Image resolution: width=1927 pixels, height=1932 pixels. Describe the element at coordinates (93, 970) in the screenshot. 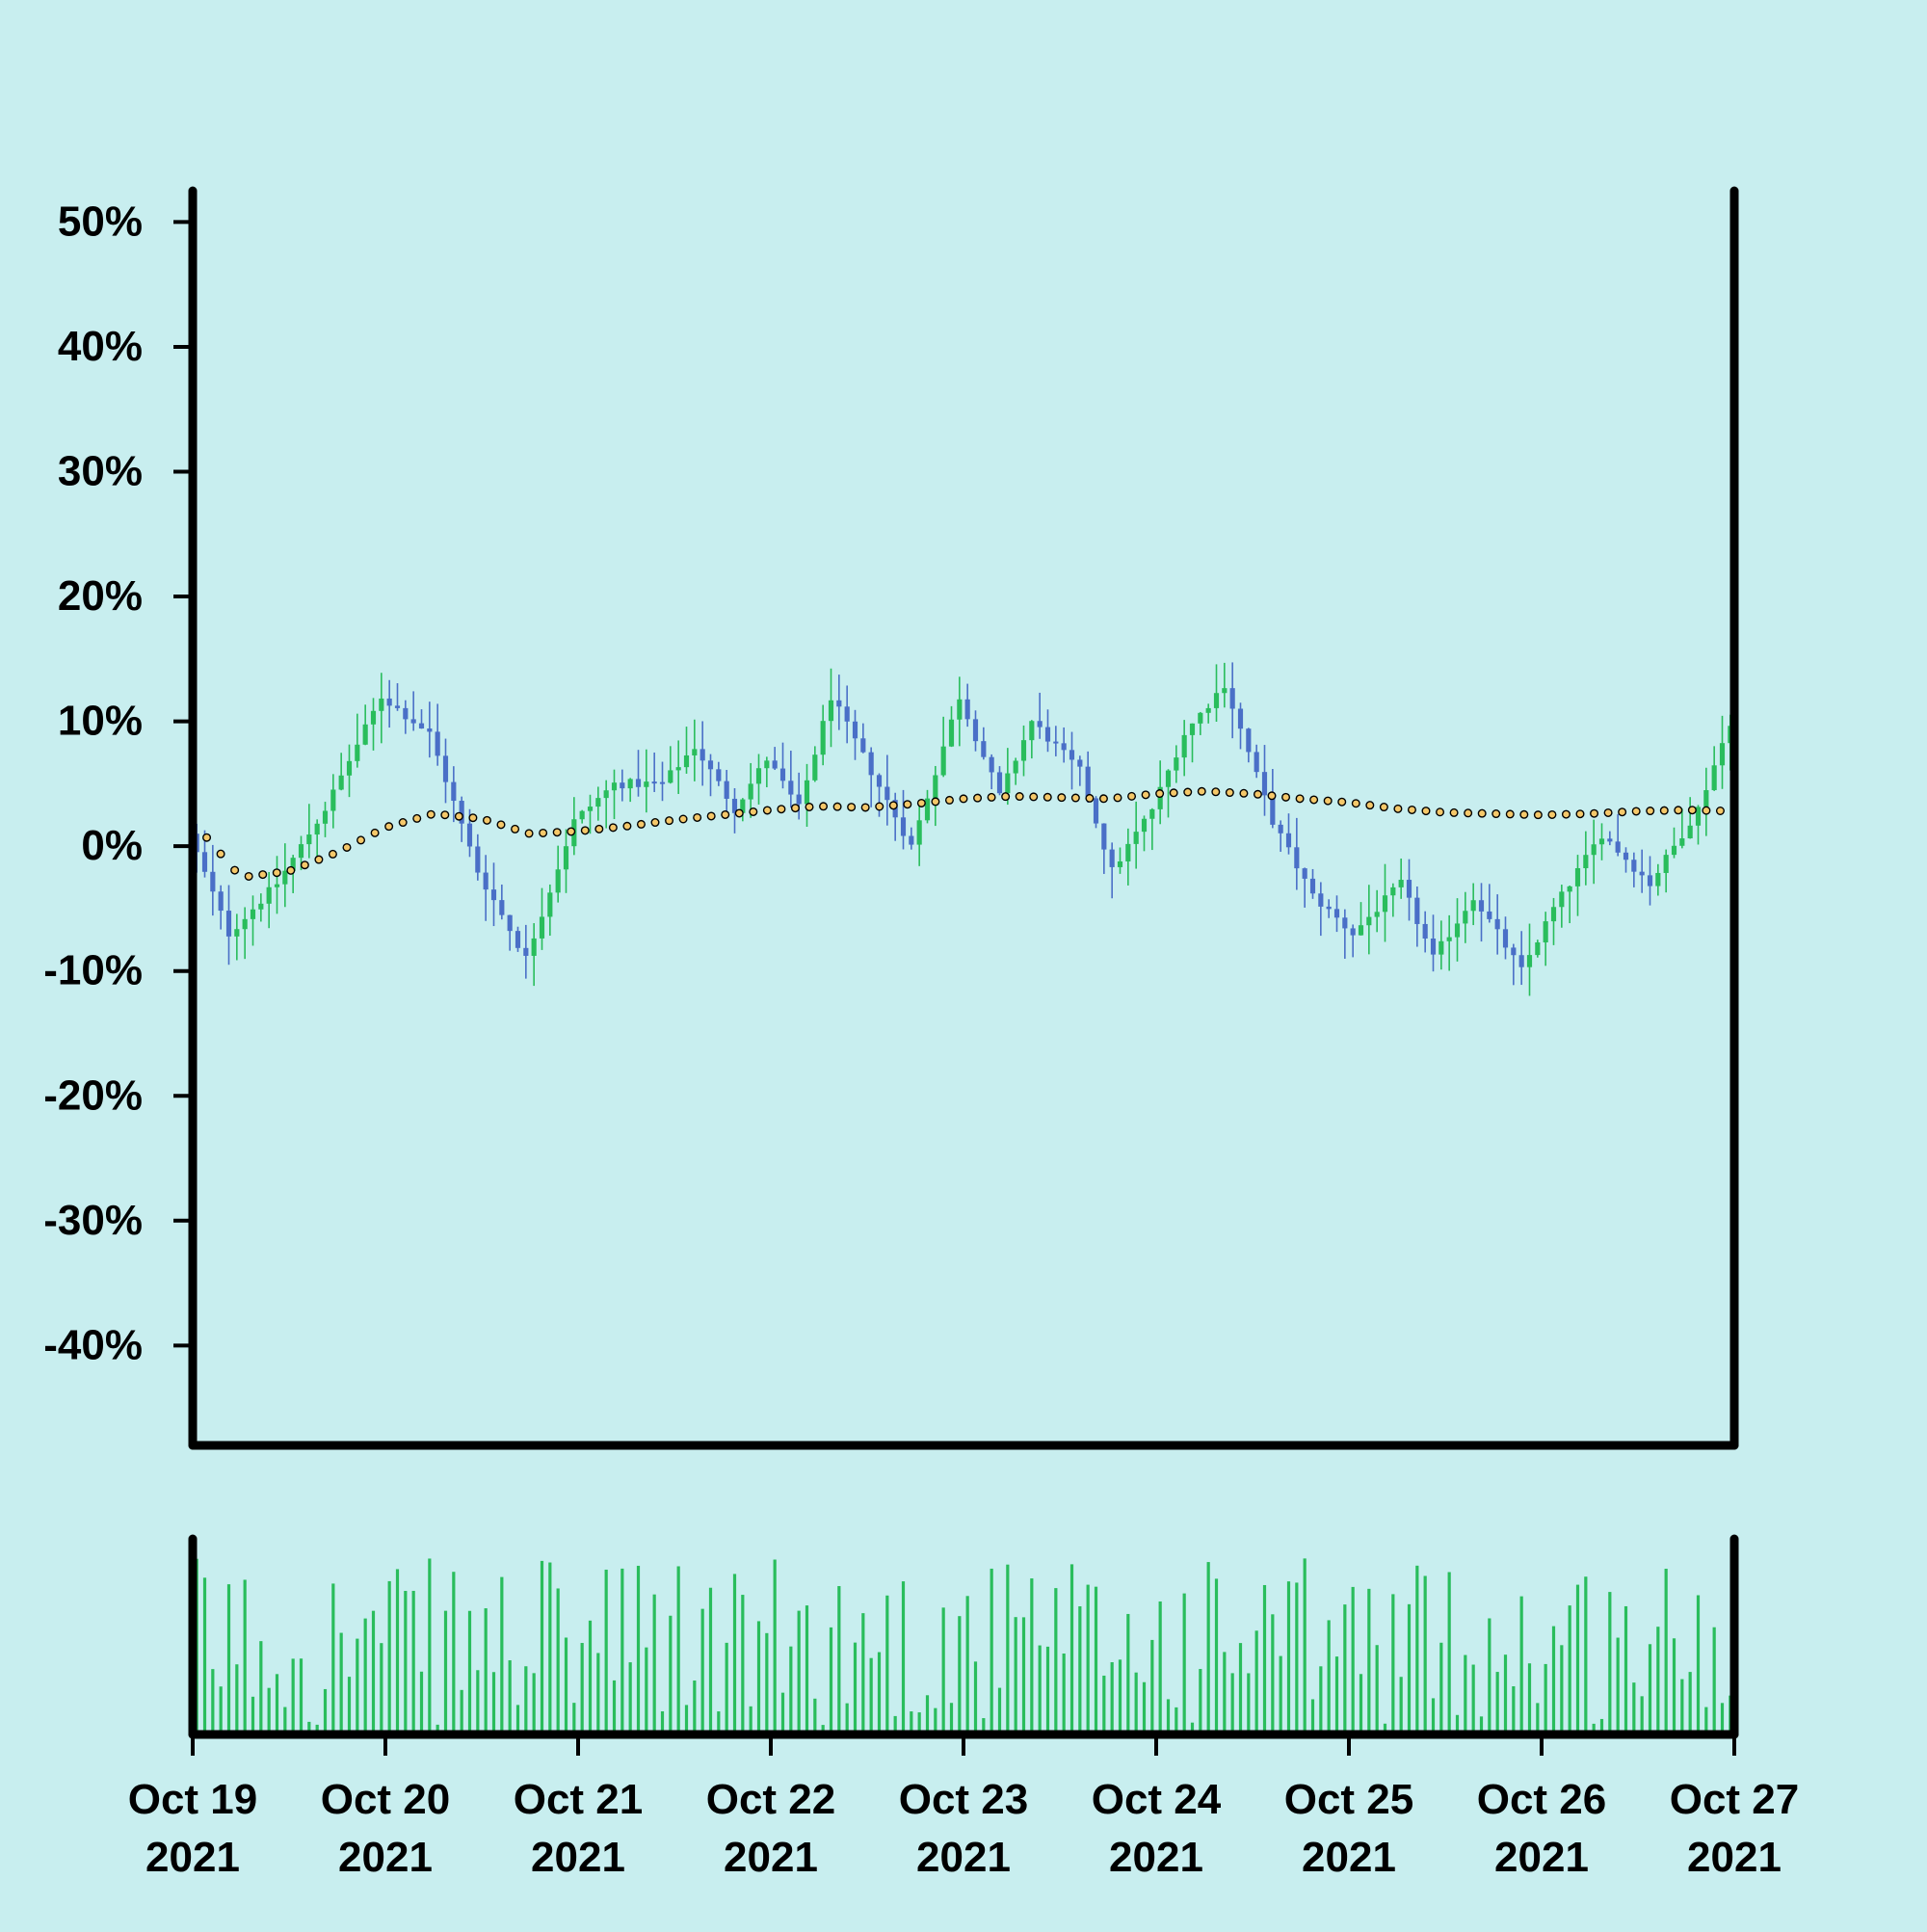

I see `y-tick-label: -10%` at that location.